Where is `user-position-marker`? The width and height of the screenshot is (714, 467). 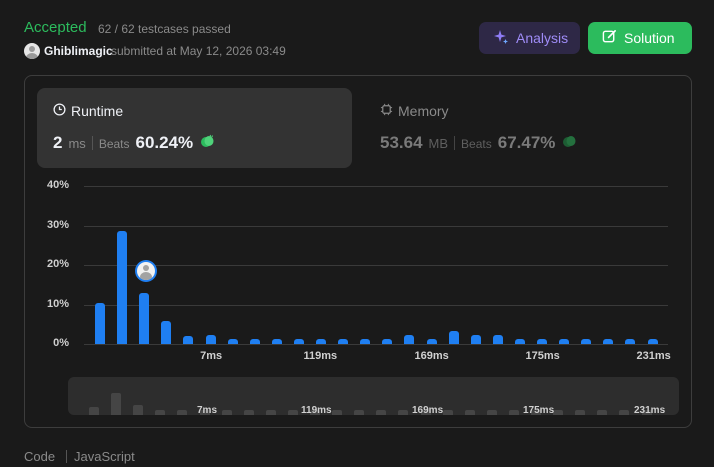 user-position-marker is located at coordinates (146, 271).